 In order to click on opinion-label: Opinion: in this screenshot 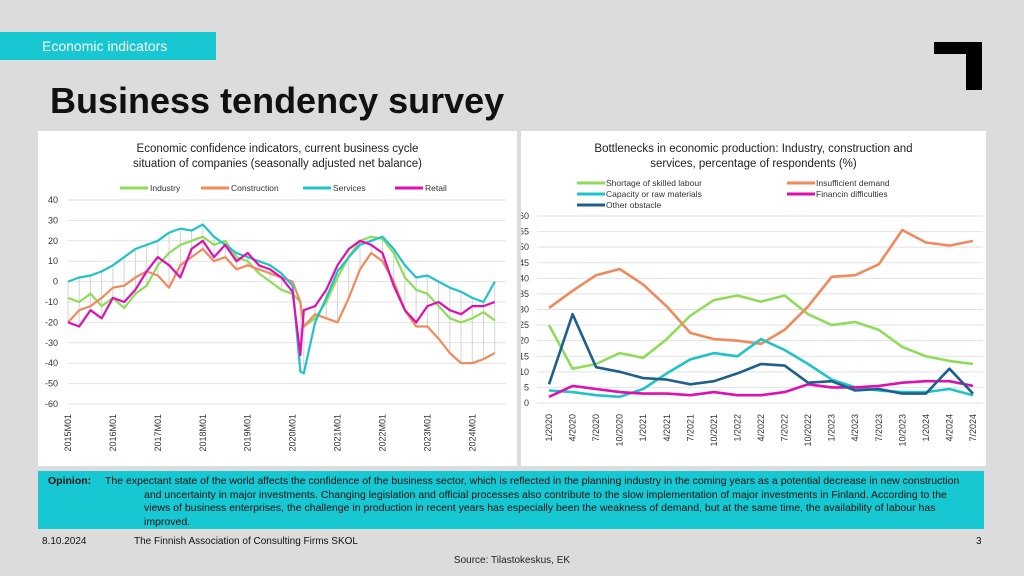, I will do `click(70, 481)`.